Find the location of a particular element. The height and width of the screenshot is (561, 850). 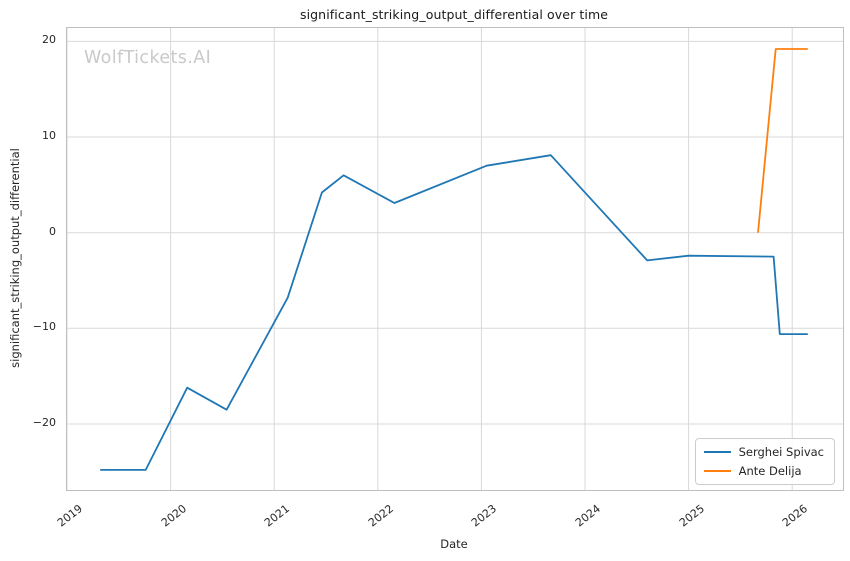

x-tick-label: 2024 is located at coordinates (588, 516).